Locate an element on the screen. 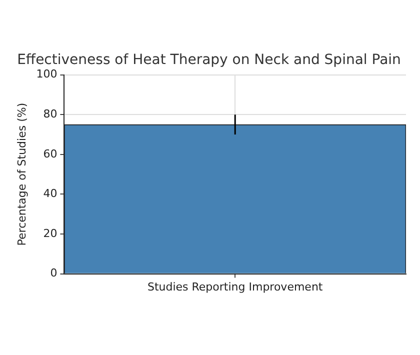  y-tick-label: 100 is located at coordinates (47, 74).